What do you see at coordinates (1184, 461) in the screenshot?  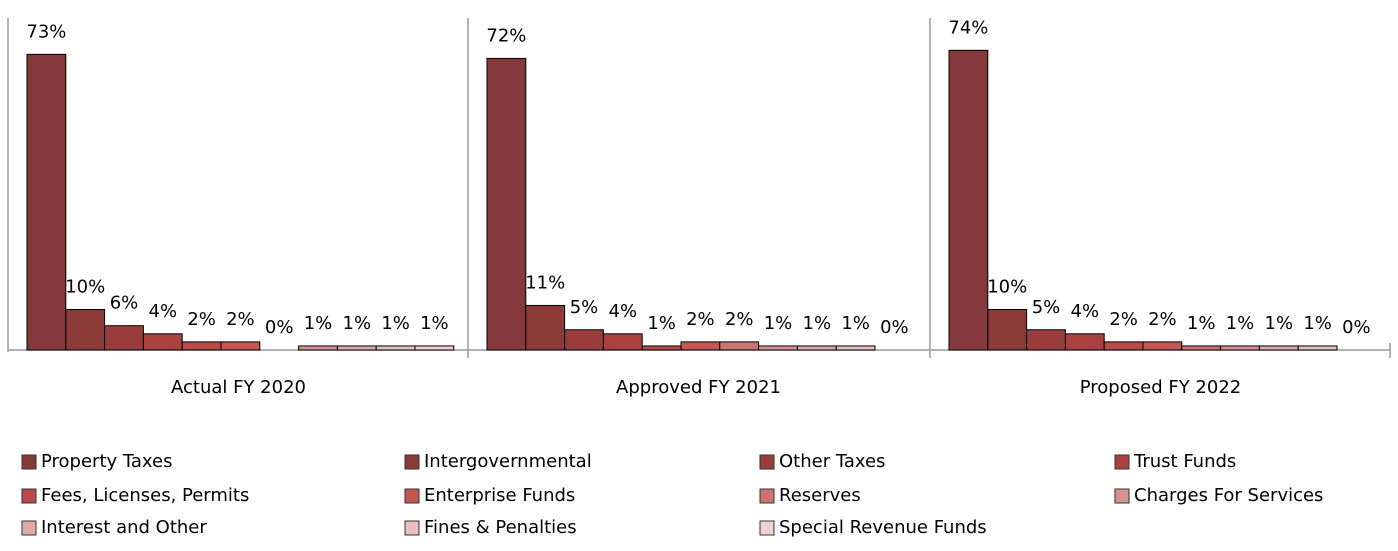 I see `legend-label: Trust Funds` at bounding box center [1184, 461].